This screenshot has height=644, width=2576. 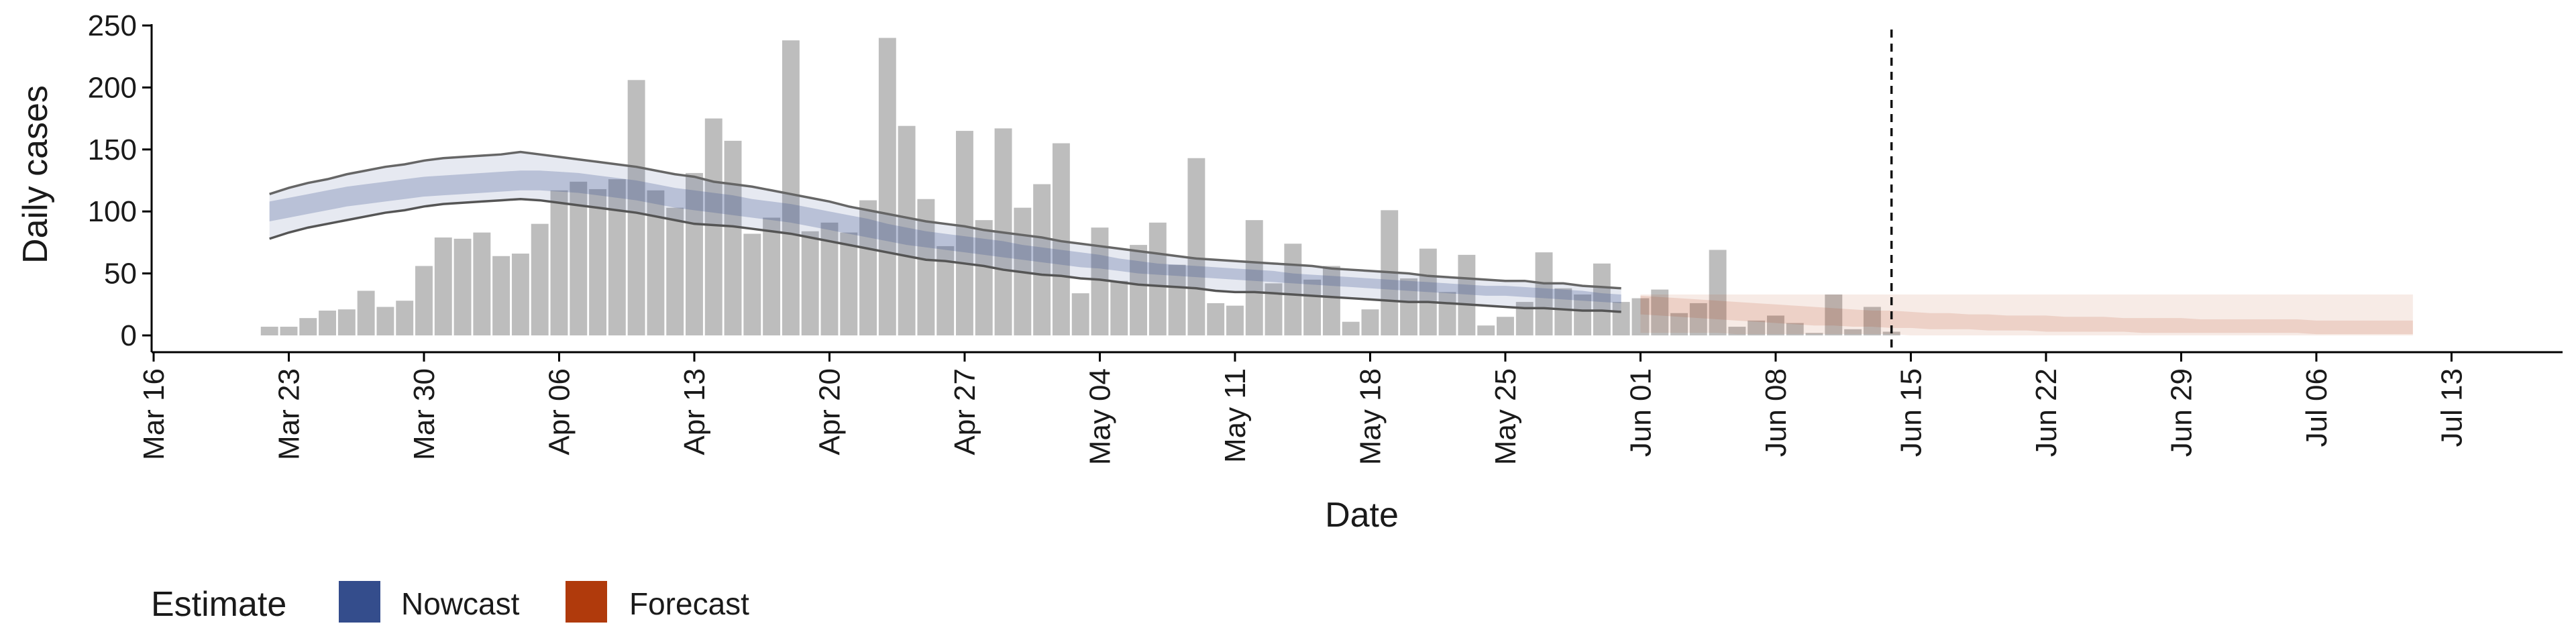 What do you see at coordinates (218, 604) in the screenshot?
I see `legend-title: Estimate` at bounding box center [218, 604].